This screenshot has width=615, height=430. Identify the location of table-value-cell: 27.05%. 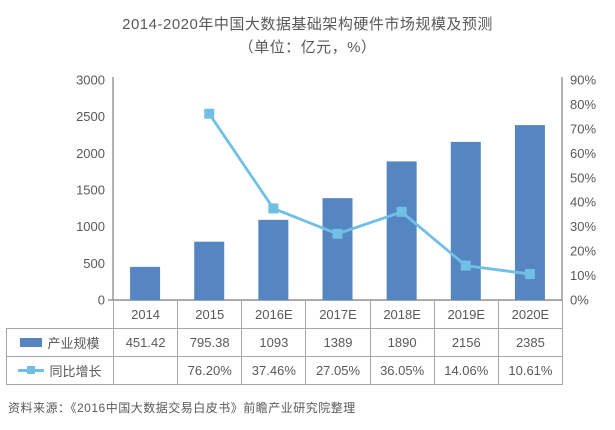
(338, 370).